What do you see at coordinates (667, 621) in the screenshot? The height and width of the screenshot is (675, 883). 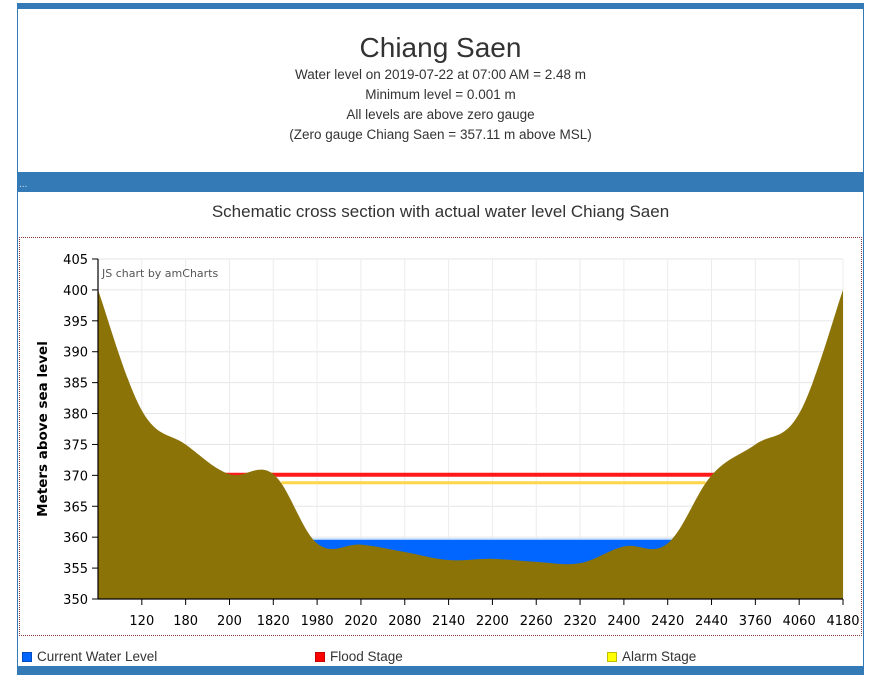 I see `x-tick-label: 2420` at bounding box center [667, 621].